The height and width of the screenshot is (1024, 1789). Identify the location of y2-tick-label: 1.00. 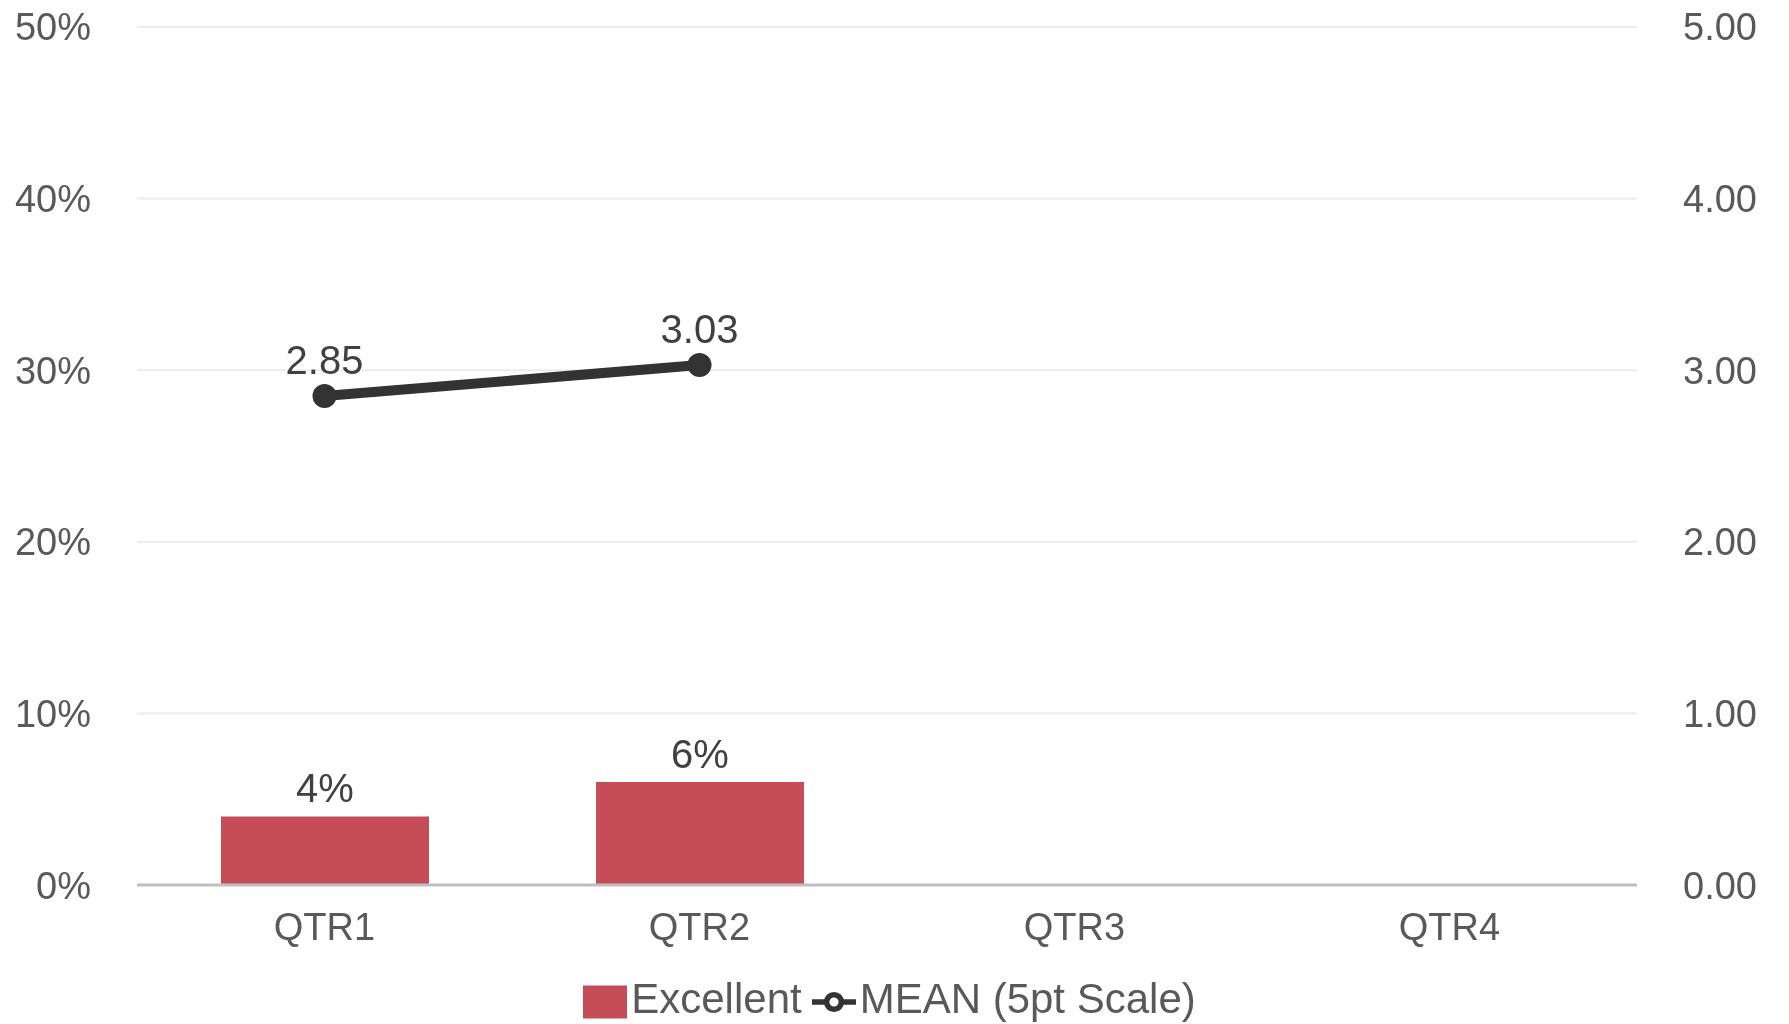
(1720, 713).